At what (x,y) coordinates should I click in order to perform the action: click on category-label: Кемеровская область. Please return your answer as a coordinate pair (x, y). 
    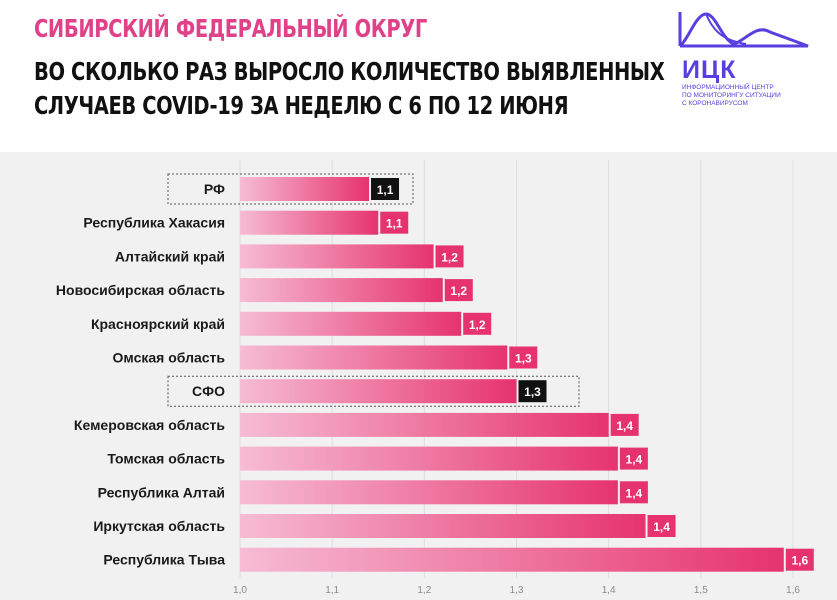
    Looking at the image, I should click on (149, 425).